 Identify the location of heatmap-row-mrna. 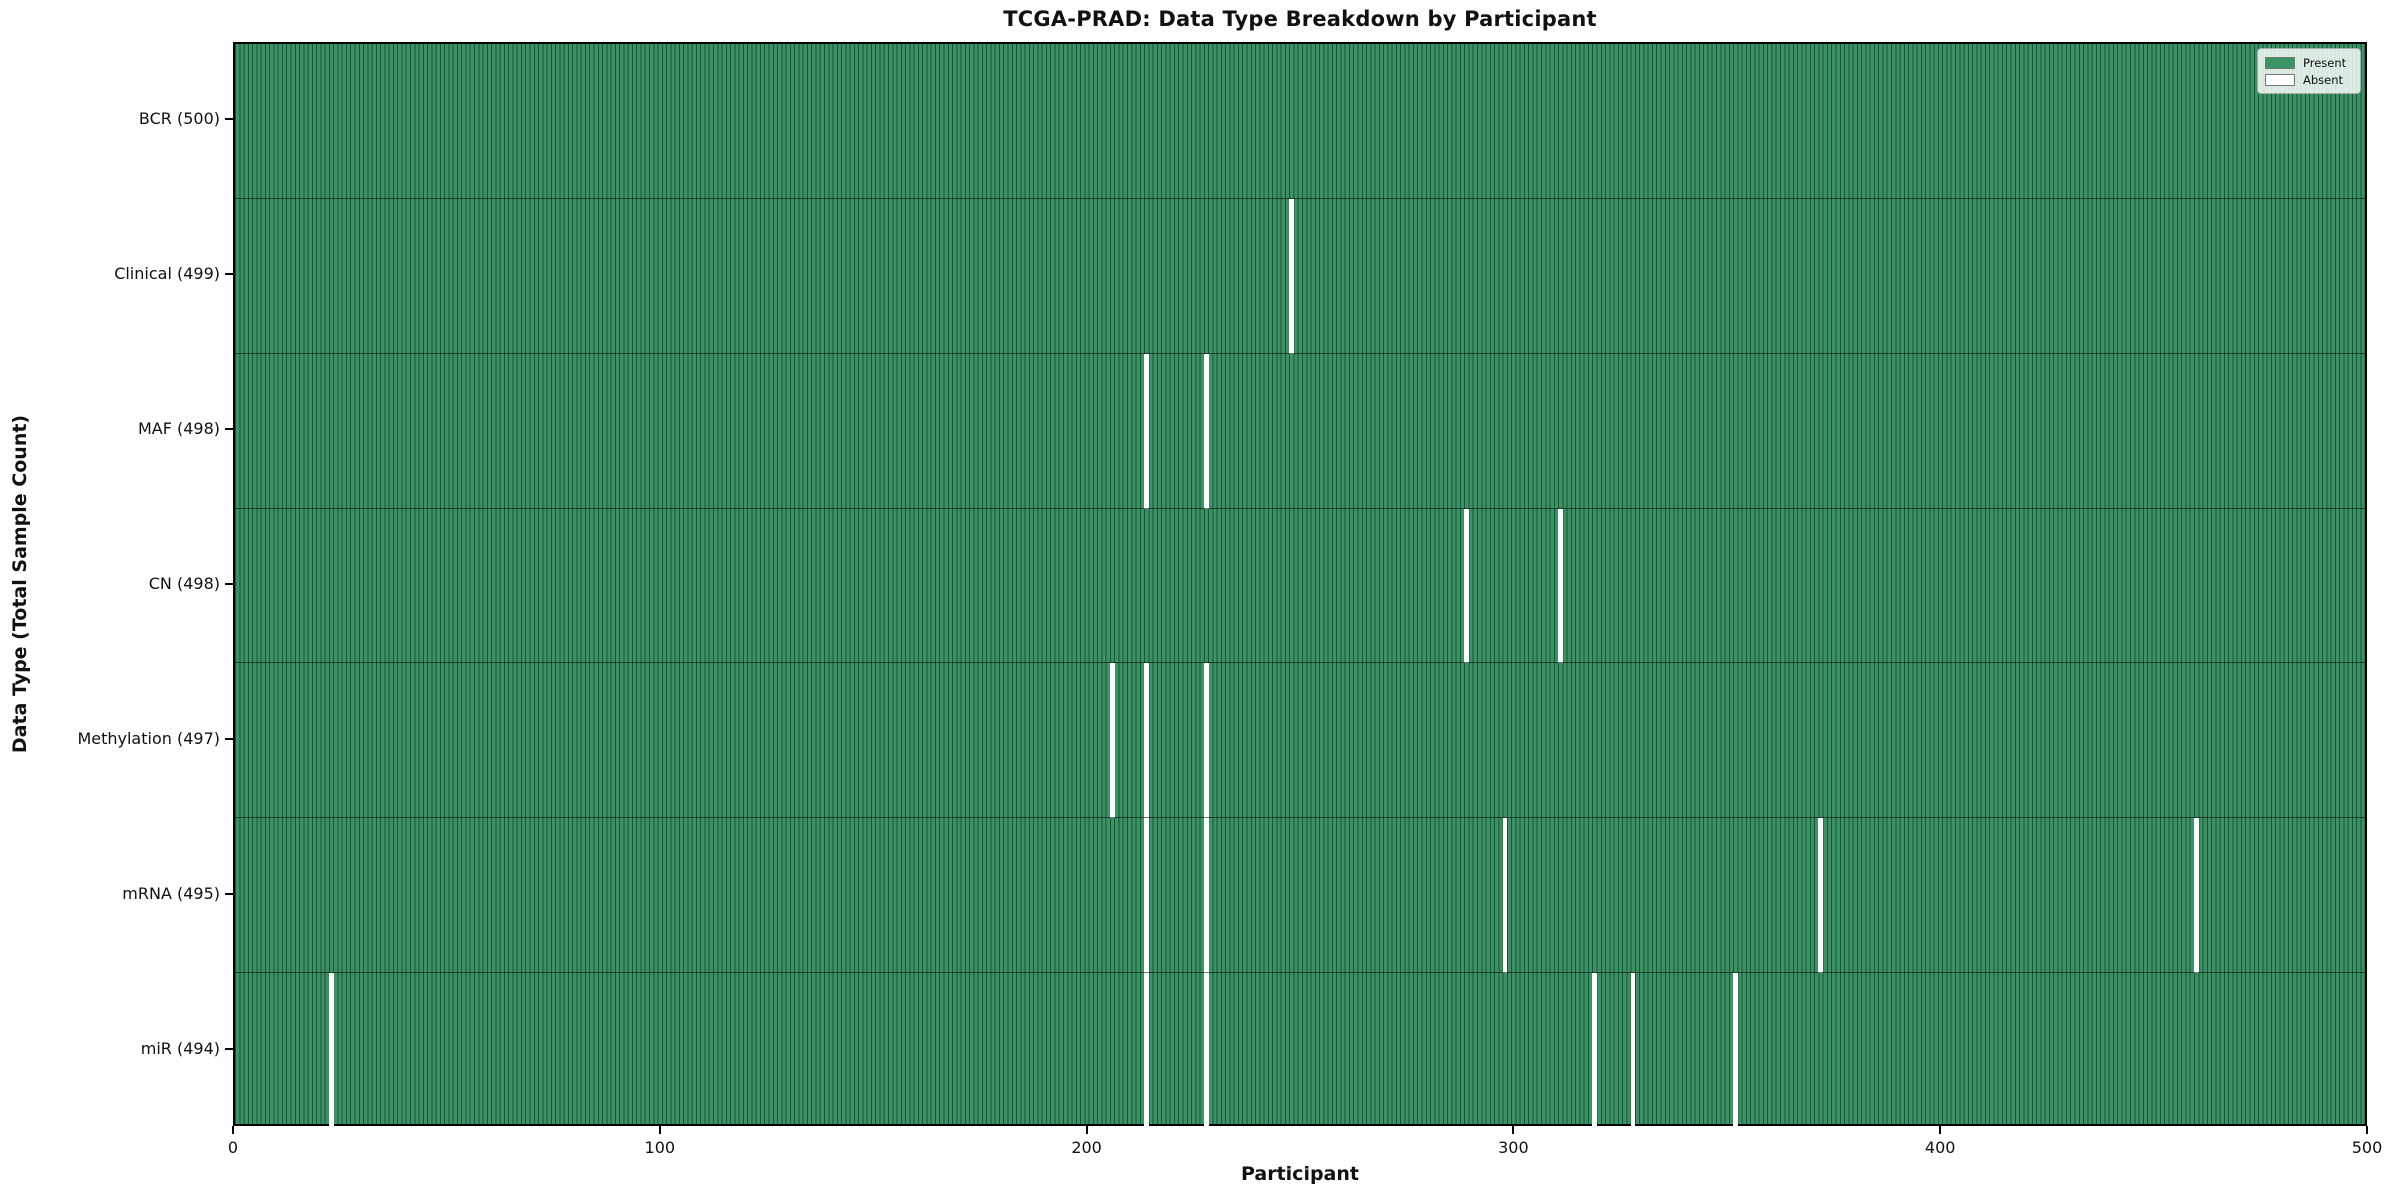
(1300, 896).